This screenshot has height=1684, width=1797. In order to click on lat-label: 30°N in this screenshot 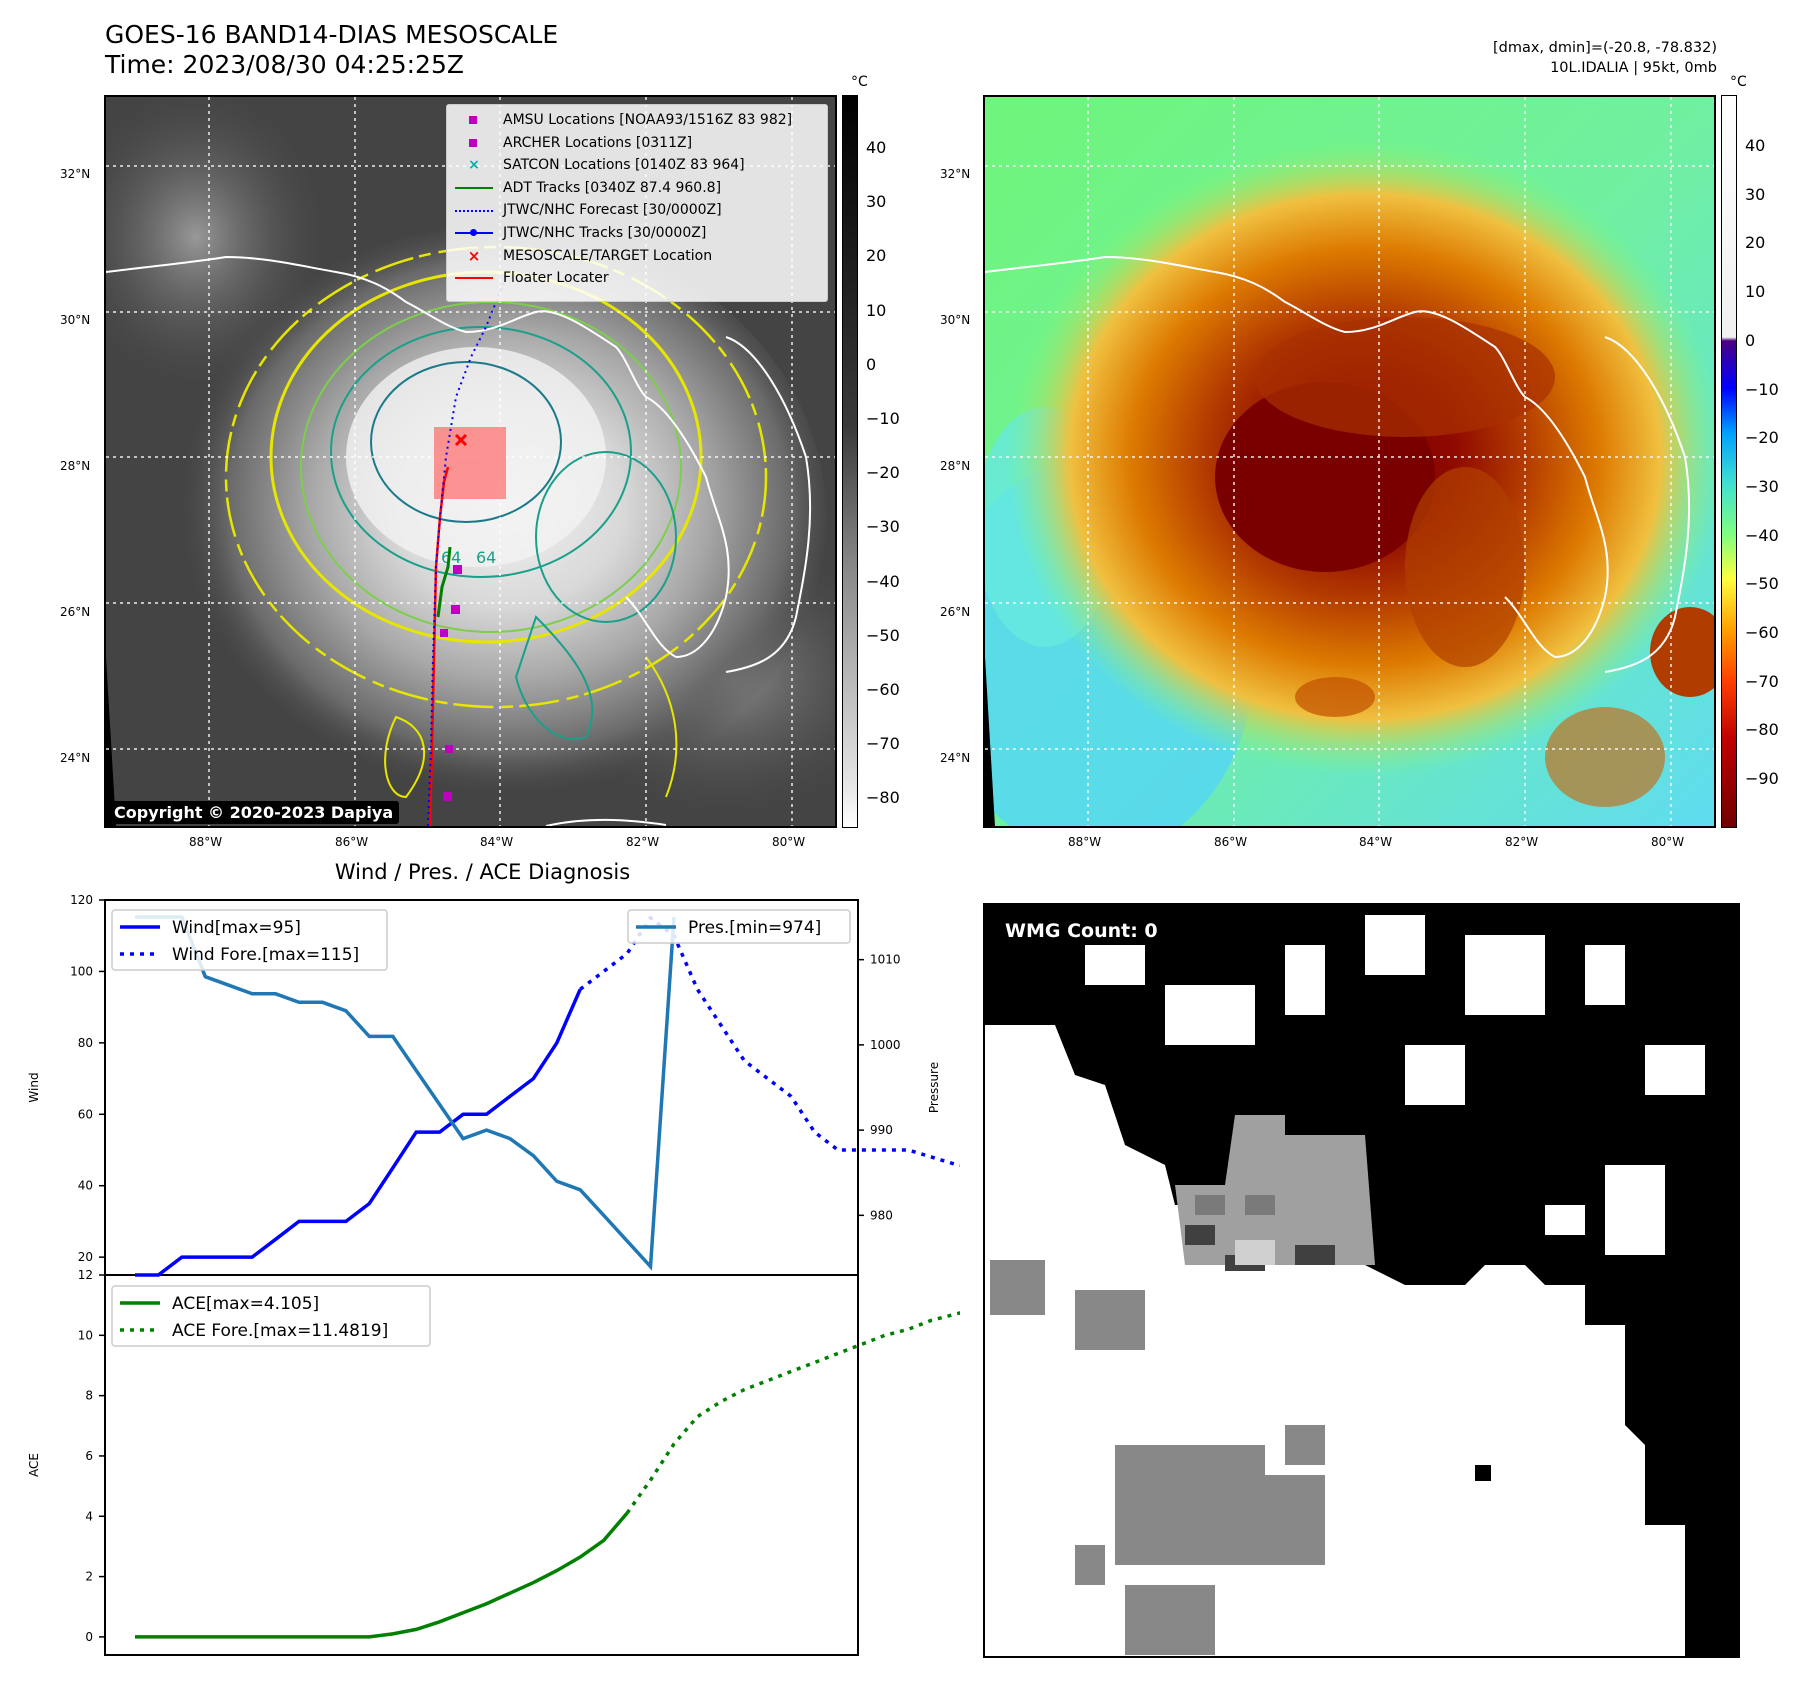, I will do `click(955, 320)`.